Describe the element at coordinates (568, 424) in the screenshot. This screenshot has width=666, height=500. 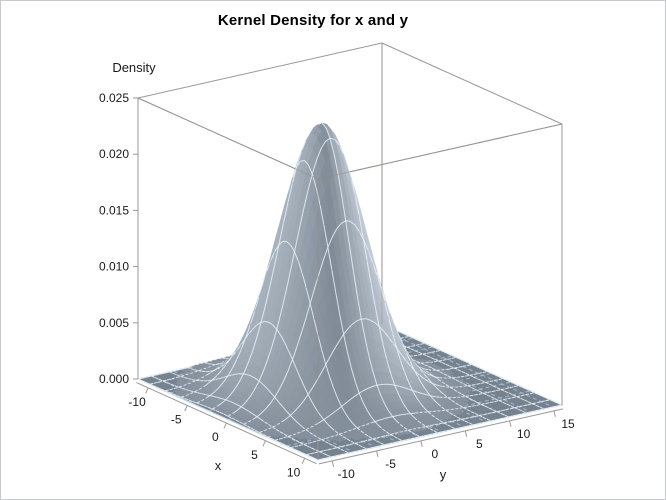
I see `y-axis-tick-label: 15` at that location.